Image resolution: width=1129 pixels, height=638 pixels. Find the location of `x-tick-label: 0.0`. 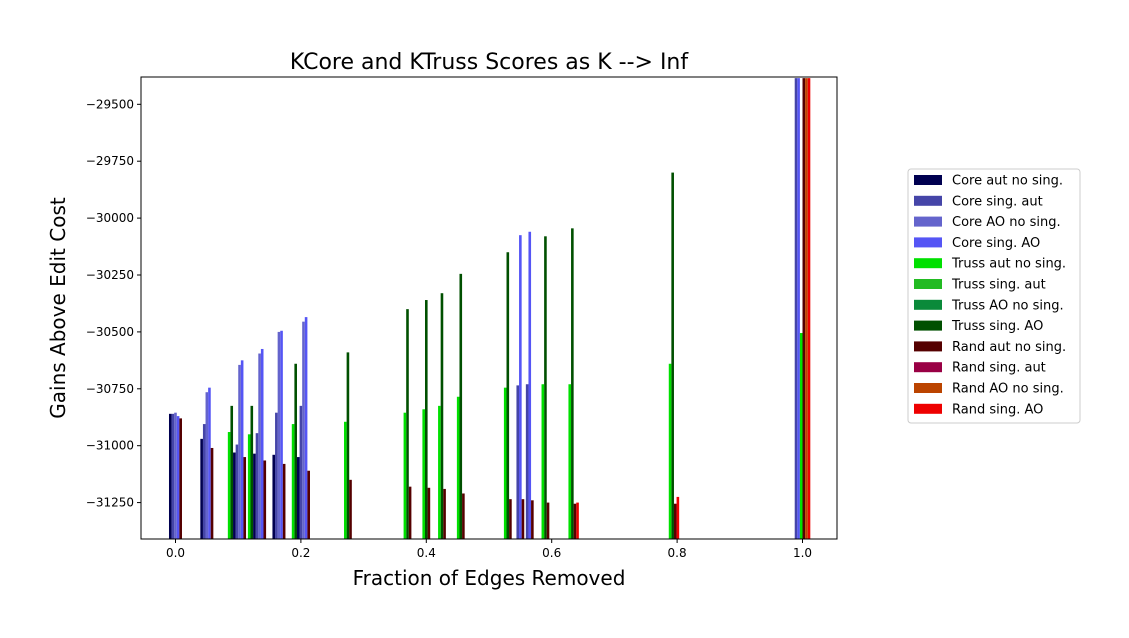

x-tick-label: 0.0 is located at coordinates (175, 553).